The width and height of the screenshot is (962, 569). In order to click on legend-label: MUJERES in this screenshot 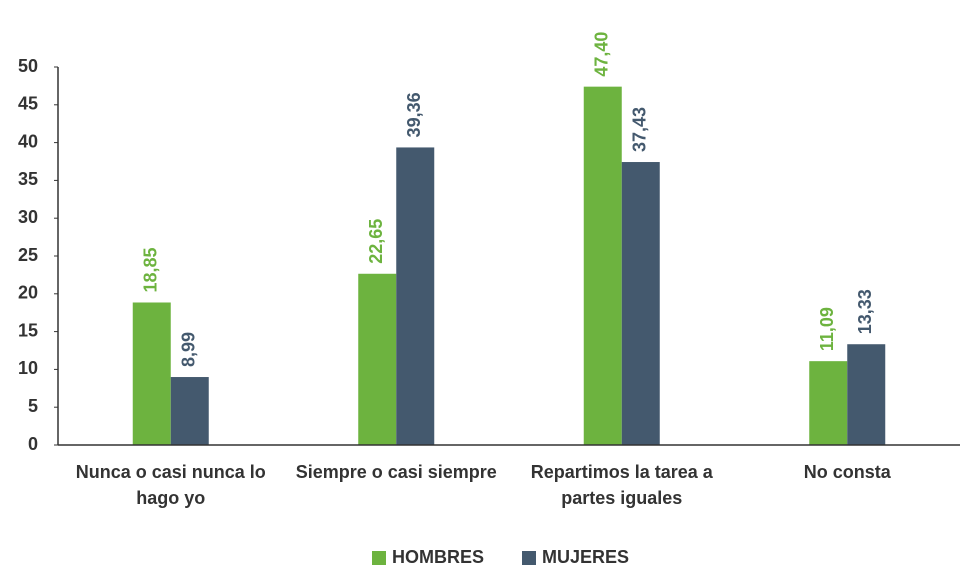, I will do `click(585, 557)`.